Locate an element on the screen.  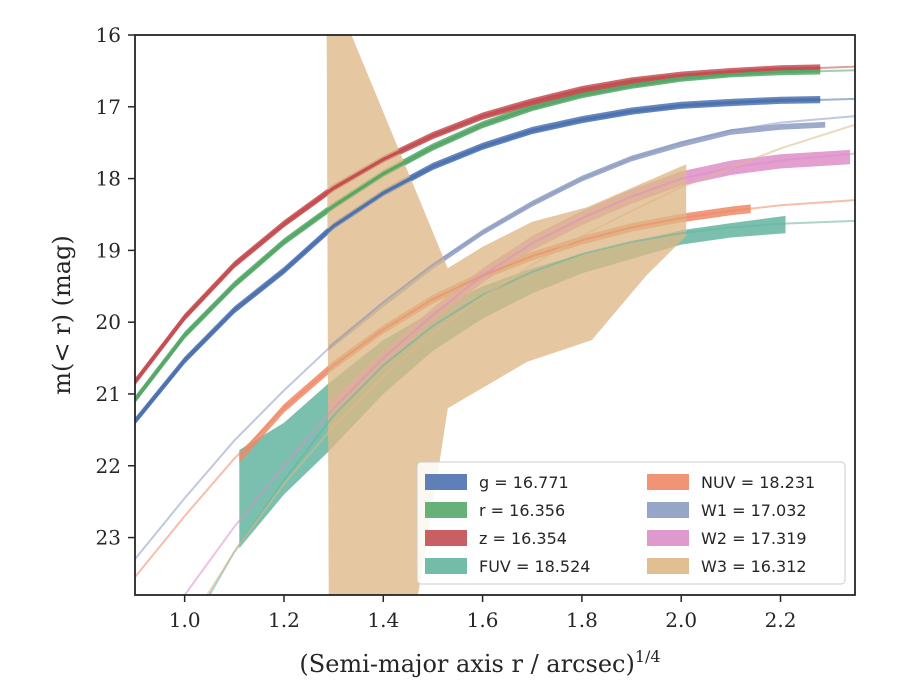
y-tick-label: 17 is located at coordinates (108, 107).